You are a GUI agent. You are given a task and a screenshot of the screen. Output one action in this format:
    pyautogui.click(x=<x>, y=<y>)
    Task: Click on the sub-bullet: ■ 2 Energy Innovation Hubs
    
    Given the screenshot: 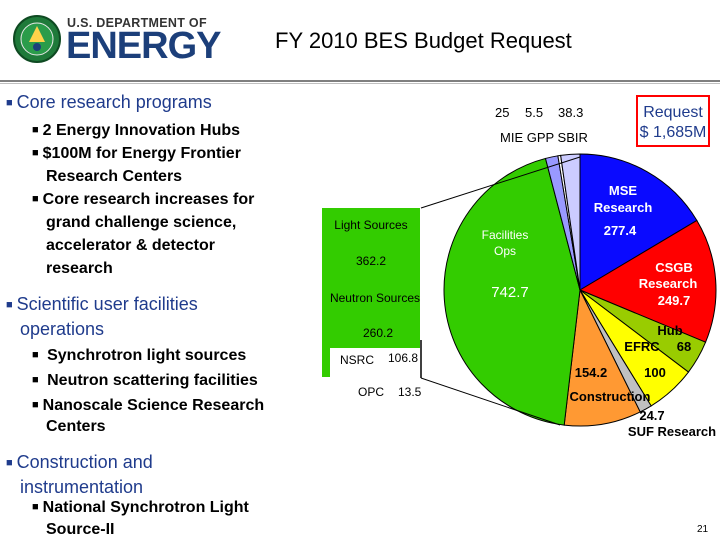 What is the action you would take?
    pyautogui.click(x=136, y=130)
    